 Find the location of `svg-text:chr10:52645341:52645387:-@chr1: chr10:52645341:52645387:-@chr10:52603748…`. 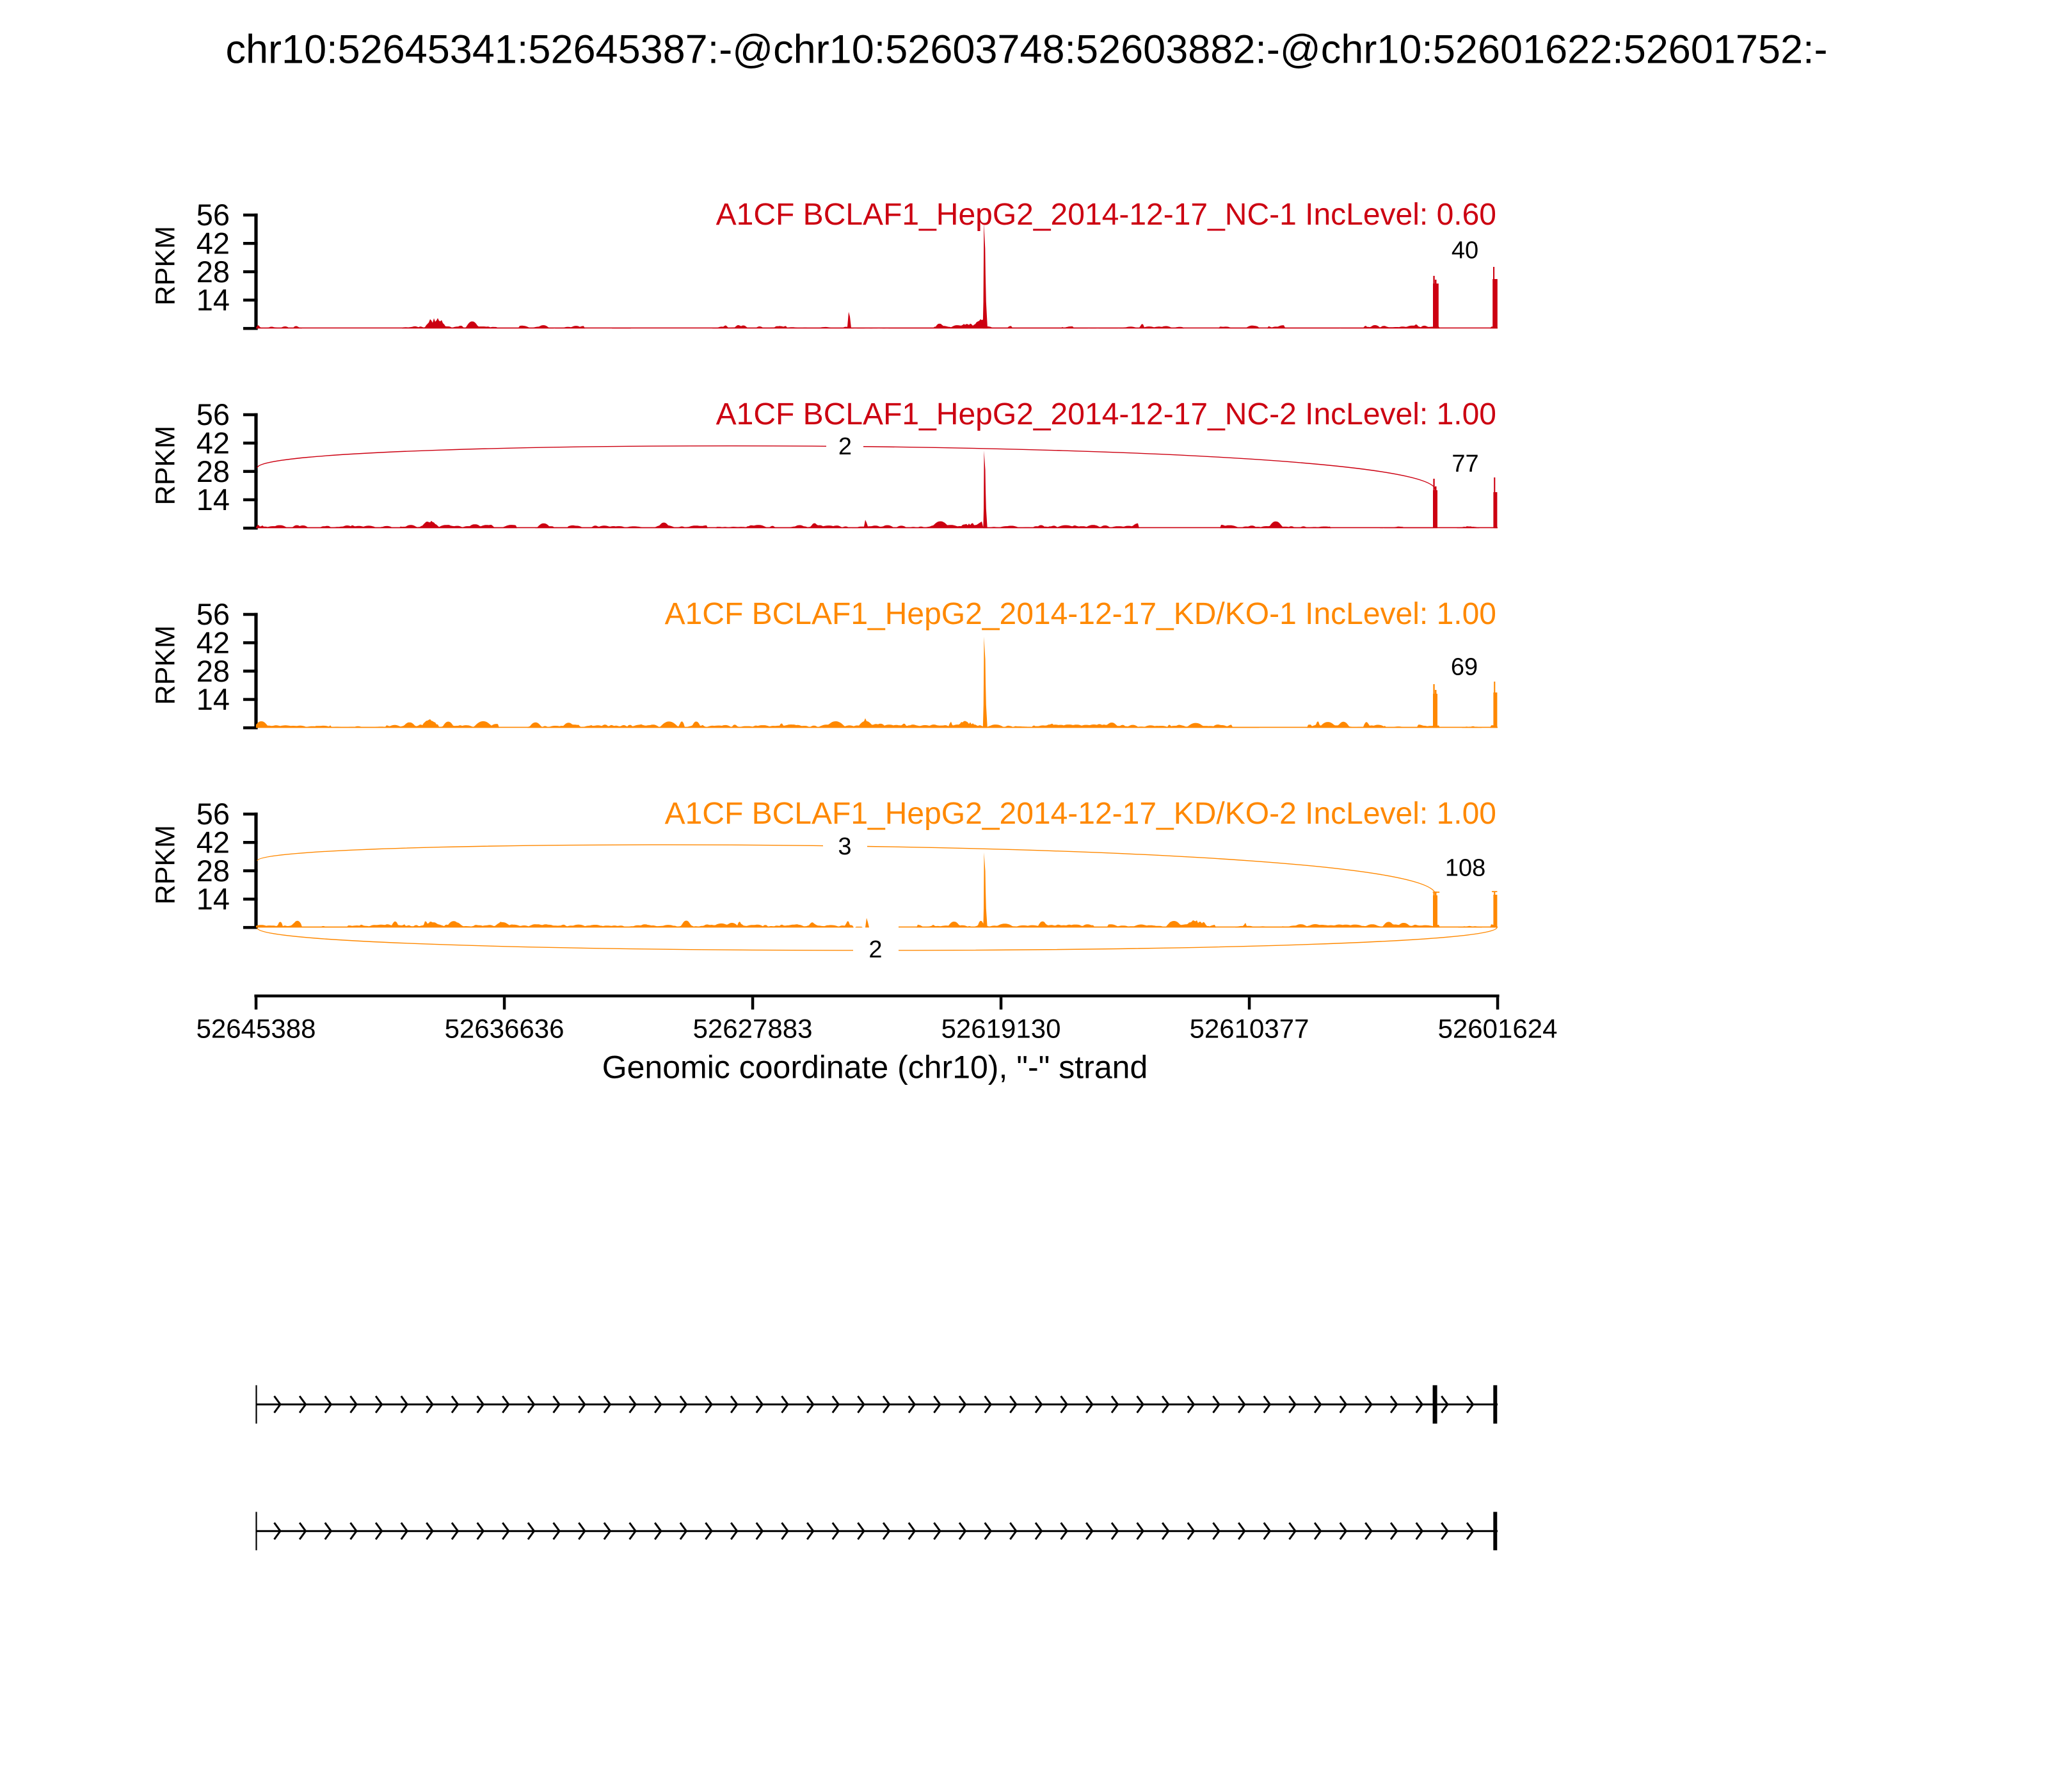

svg-text:chr10:52645341:52645387:-@chr1: chr10:52645341:52645387:-@chr10:52603748… is located at coordinates (1027, 50).